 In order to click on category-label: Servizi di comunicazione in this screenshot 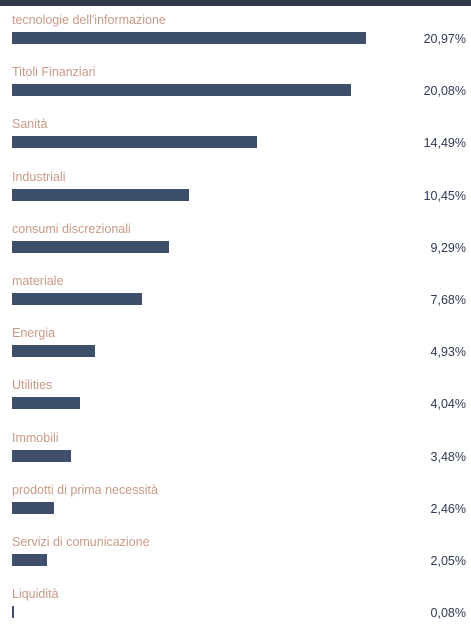, I will do `click(81, 542)`.